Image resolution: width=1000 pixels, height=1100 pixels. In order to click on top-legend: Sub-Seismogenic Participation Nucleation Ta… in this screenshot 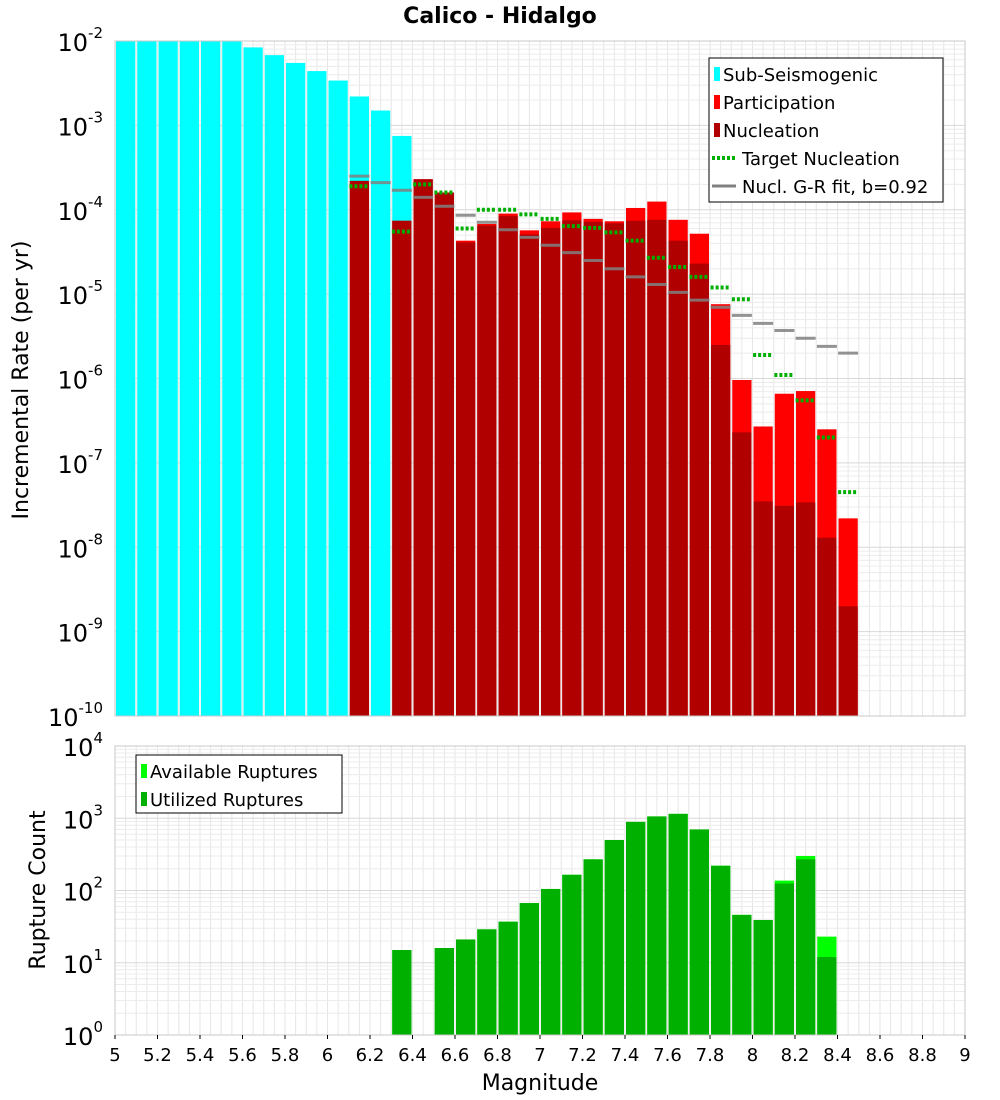, I will do `click(826, 130)`.